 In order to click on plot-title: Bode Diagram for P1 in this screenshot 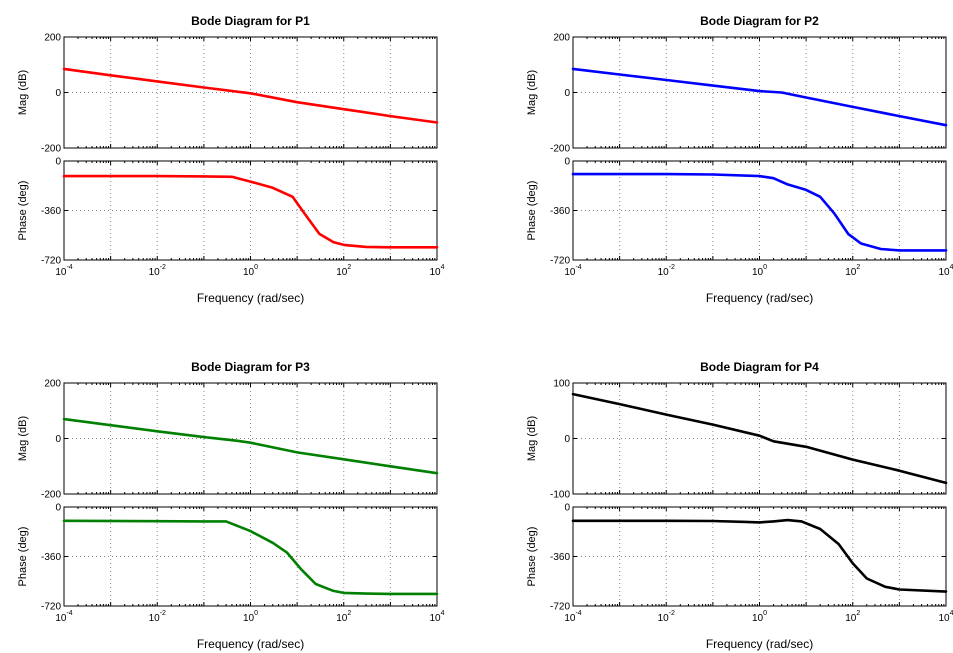, I will do `click(250, 21)`.